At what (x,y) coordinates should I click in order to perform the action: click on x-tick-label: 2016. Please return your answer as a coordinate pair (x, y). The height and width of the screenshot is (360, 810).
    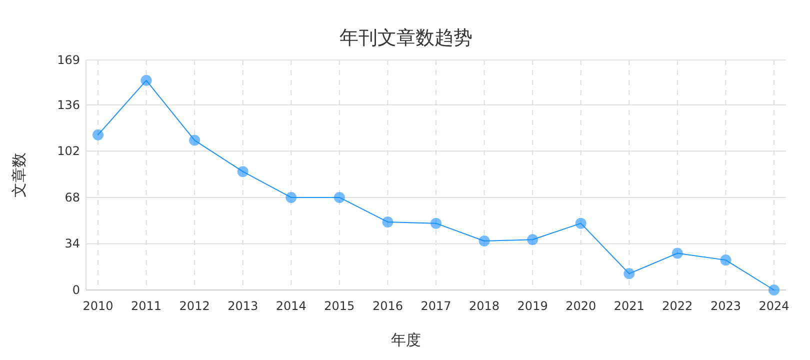
    Looking at the image, I should click on (387, 306).